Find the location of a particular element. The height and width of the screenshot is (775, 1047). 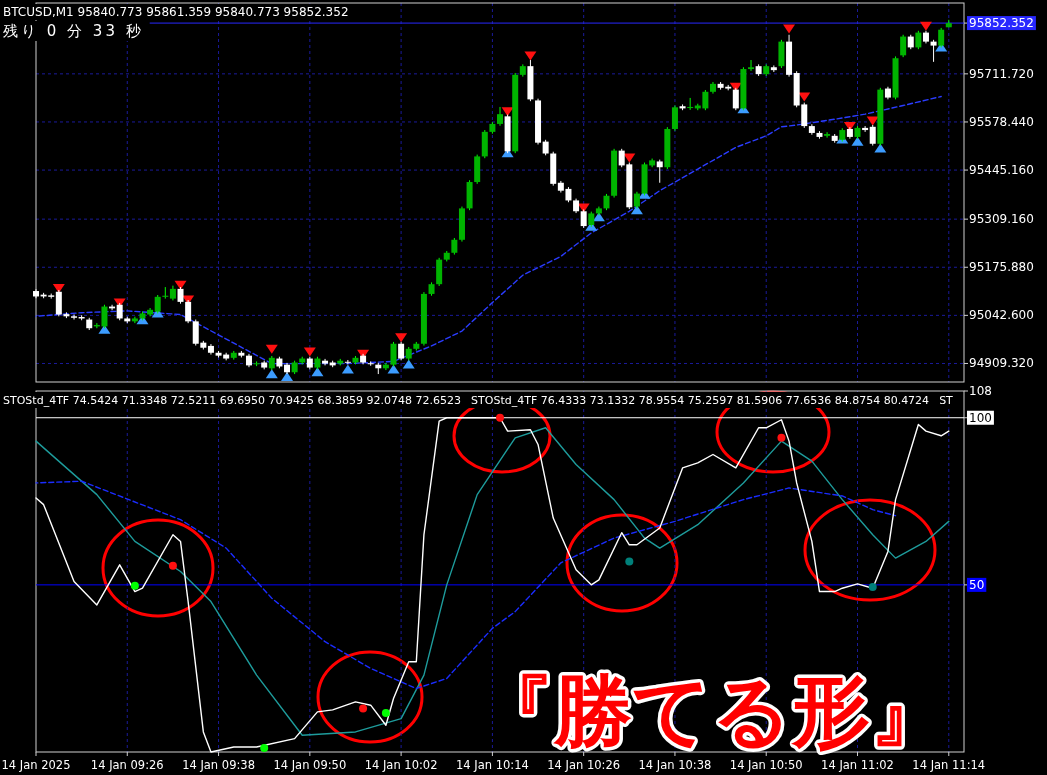

y-tick-label: 95042.600 is located at coordinates (1001, 315).